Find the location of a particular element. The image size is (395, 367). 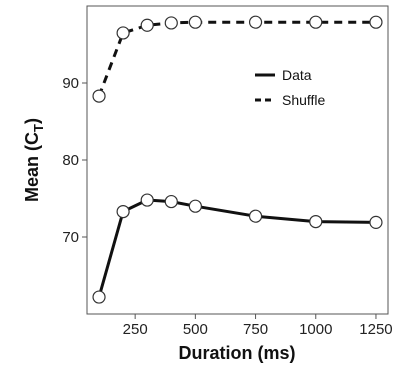

y-axis-title: Mean (CT) is located at coordinates (34, 160).